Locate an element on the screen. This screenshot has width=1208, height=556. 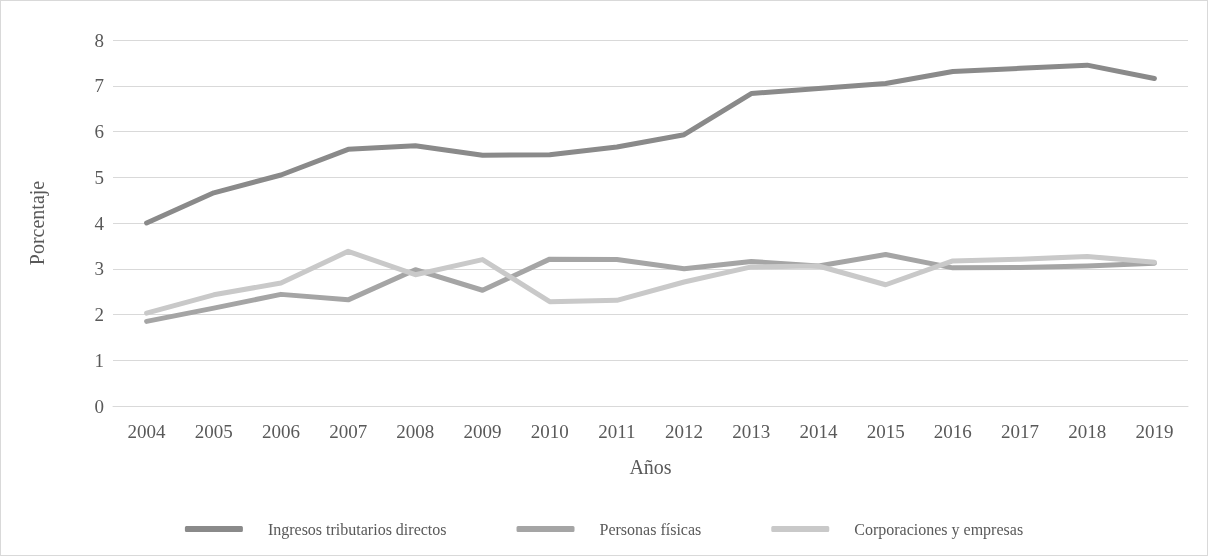
x-tick-label: 2011 is located at coordinates (617, 431).